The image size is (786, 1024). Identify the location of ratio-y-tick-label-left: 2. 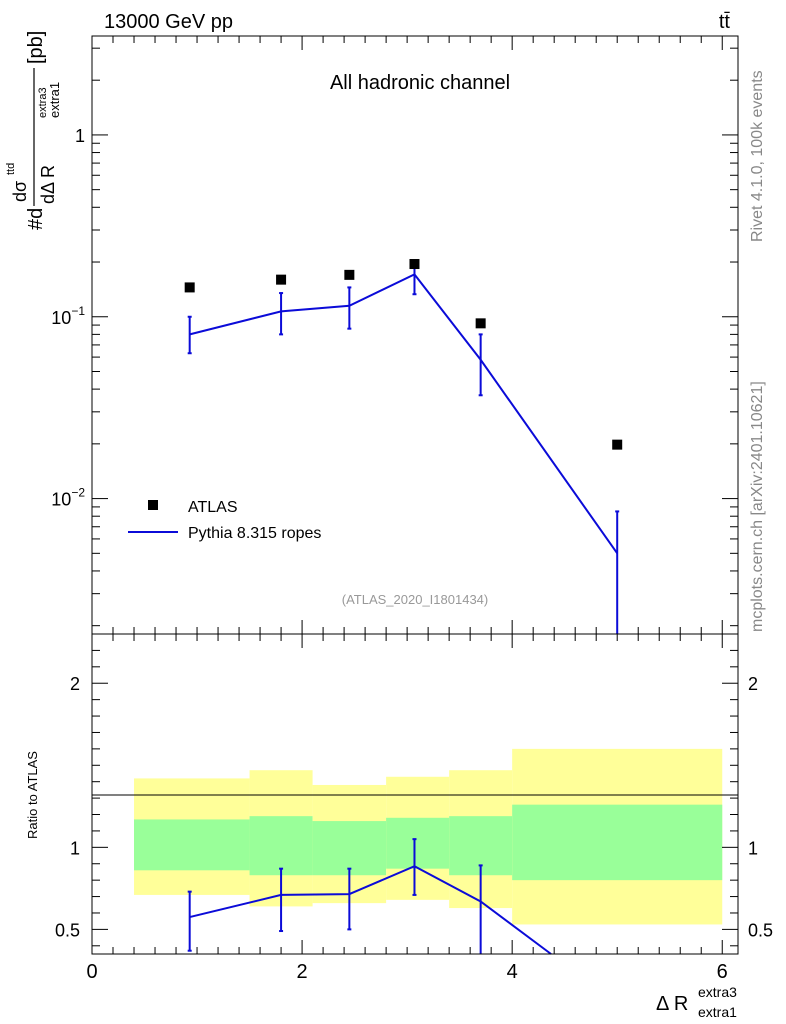
(75, 684).